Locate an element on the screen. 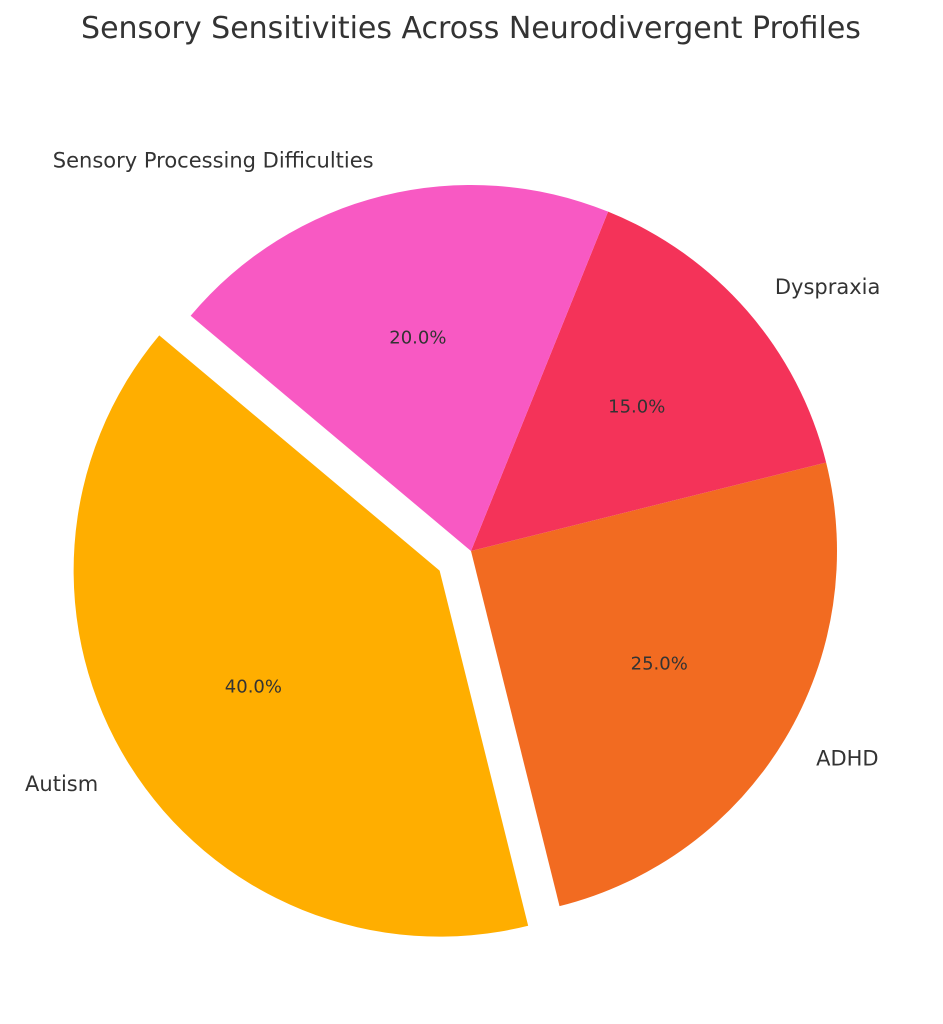 The width and height of the screenshot is (943, 1024). slice-percent-adhd: 25.0% is located at coordinates (659, 664).